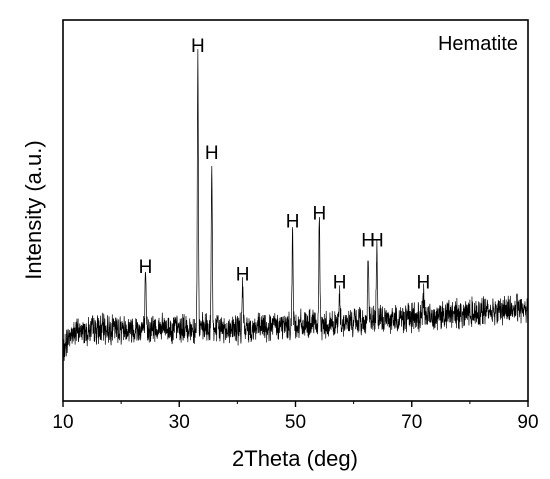 The image size is (550, 479). Describe the element at coordinates (33, 209) in the screenshot. I see `y-axis-title: Intensity (a.u.)` at that location.